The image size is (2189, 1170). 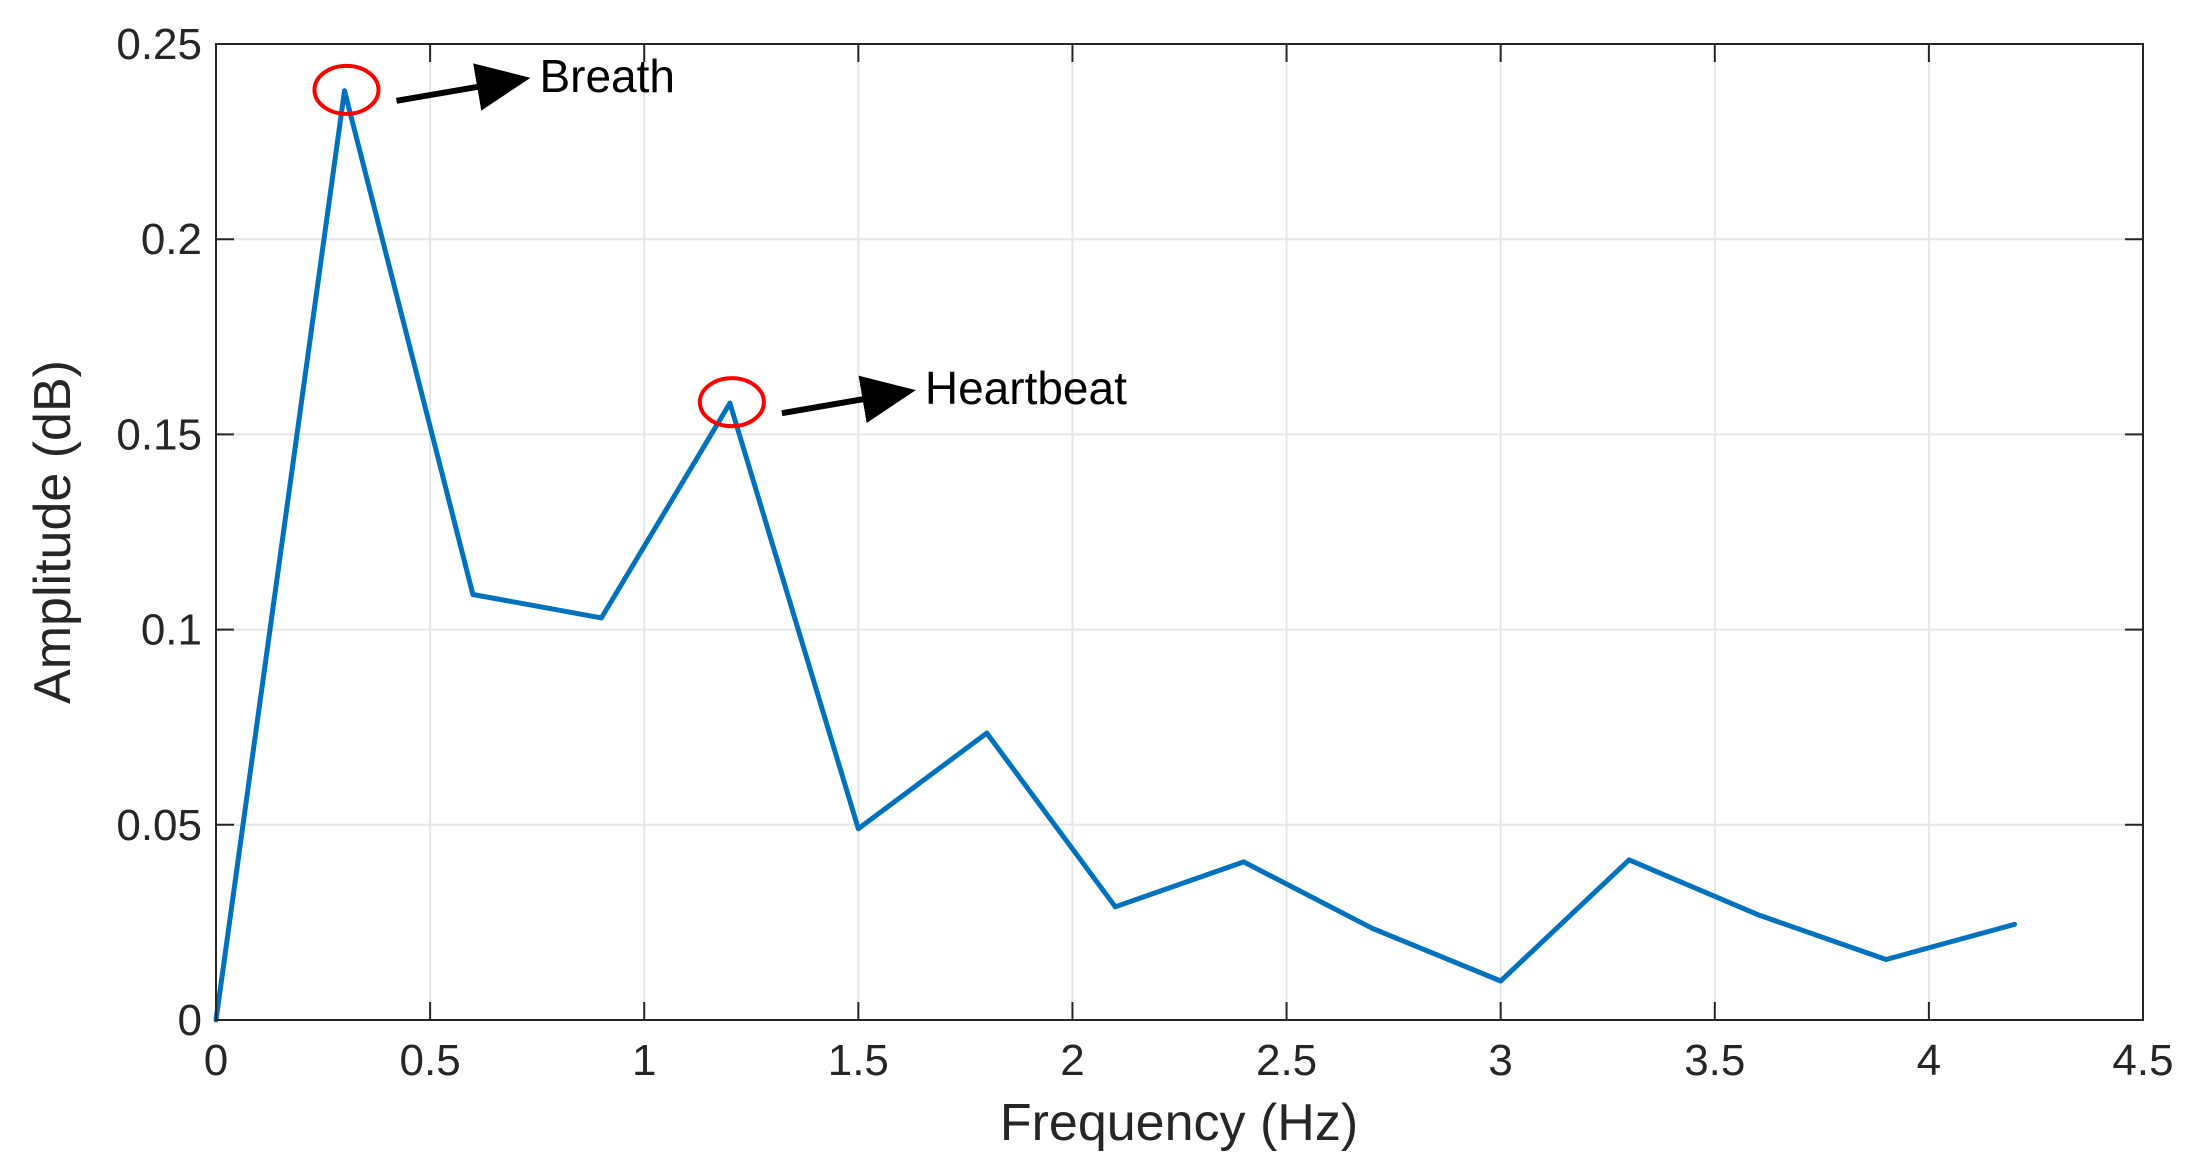 What do you see at coordinates (1500, 1060) in the screenshot?
I see `x-tick-label: 3` at bounding box center [1500, 1060].